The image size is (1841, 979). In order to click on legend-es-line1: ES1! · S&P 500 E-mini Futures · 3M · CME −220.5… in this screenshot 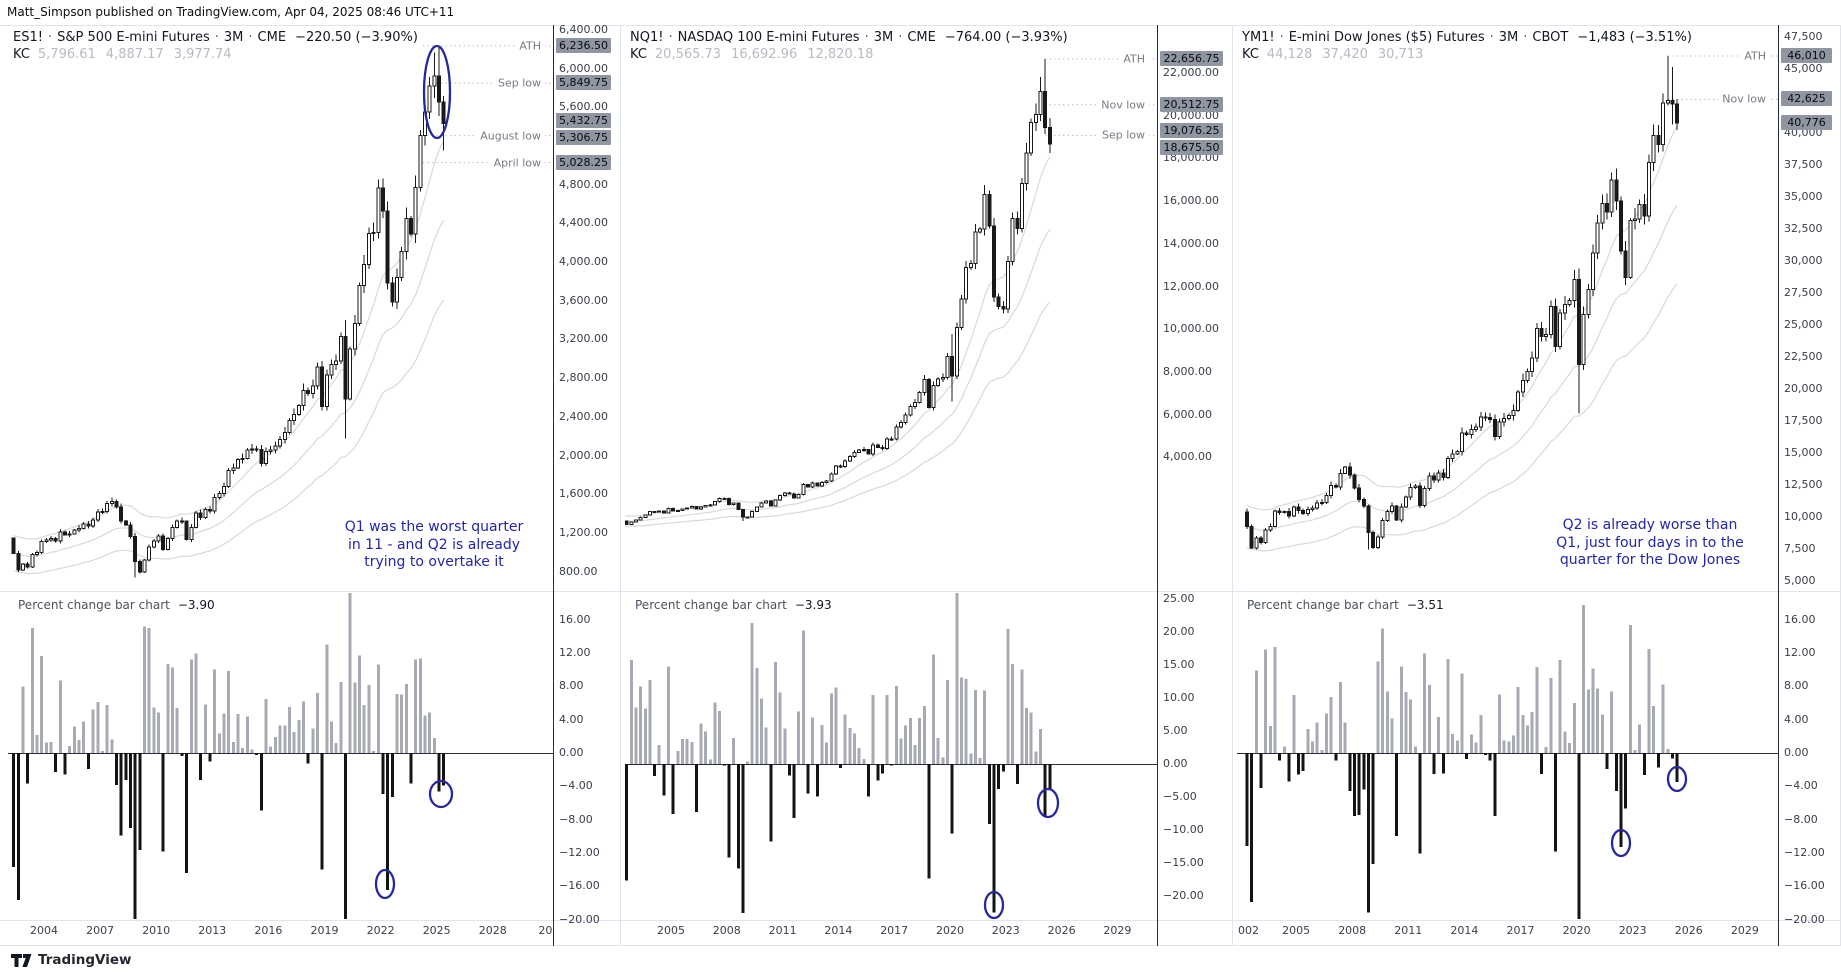, I will do `click(215, 37)`.